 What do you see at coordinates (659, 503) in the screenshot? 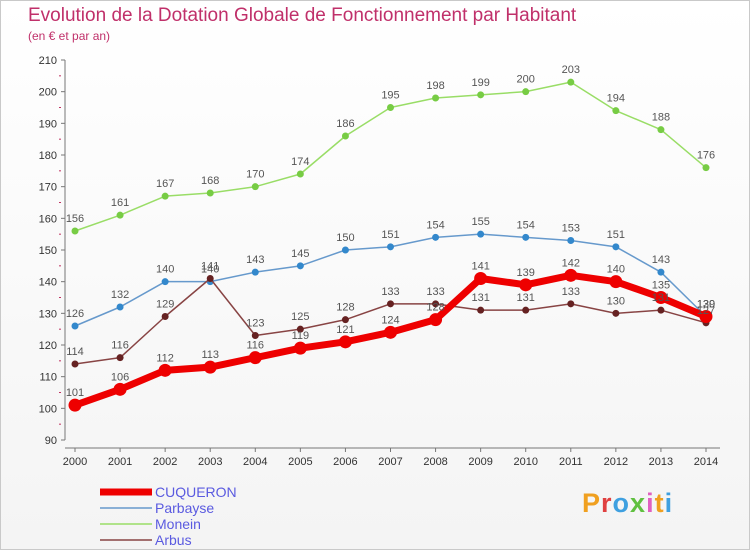
I see `logo-letter: t` at bounding box center [659, 503].